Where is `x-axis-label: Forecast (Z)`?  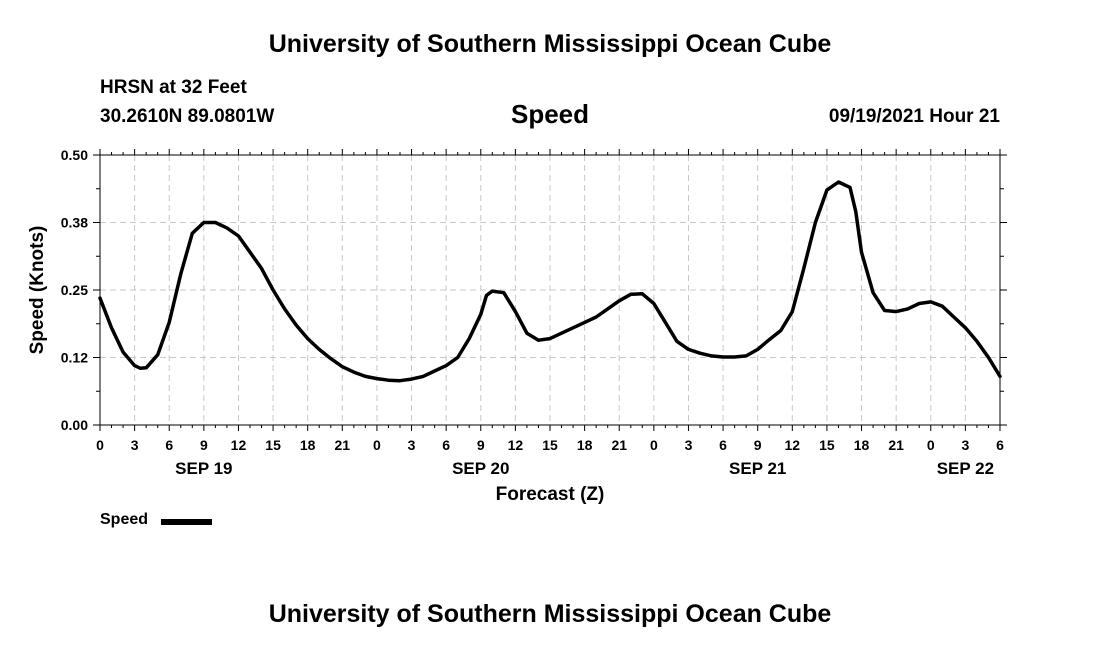 x-axis-label: Forecast (Z) is located at coordinates (550, 494).